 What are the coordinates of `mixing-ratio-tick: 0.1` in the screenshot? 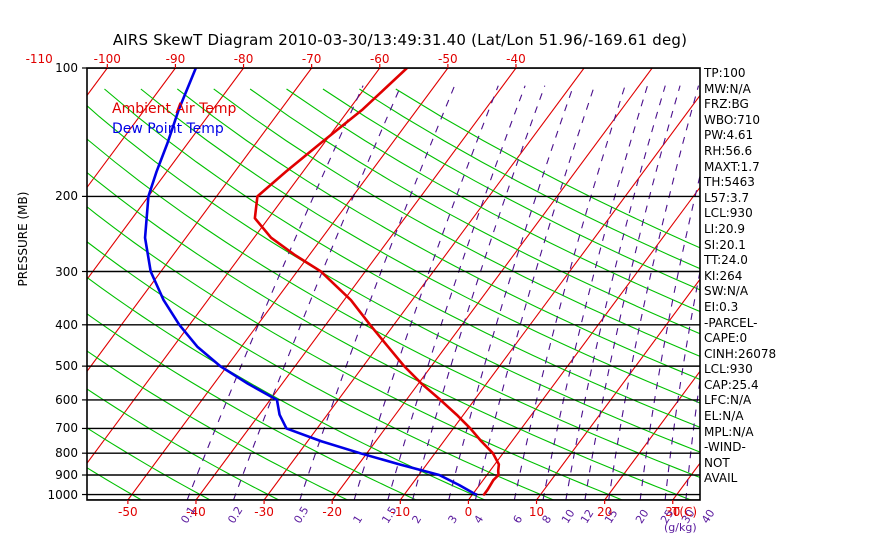 It's located at (188, 515).